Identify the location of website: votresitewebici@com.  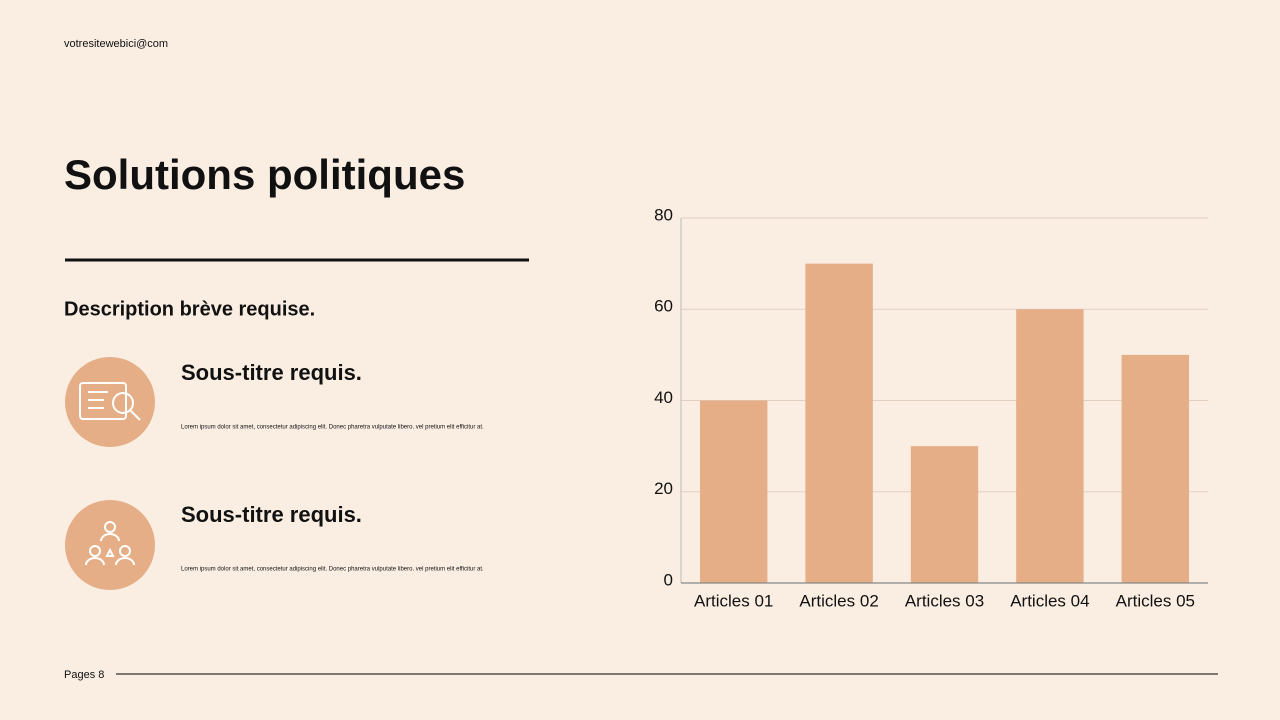
(116, 44).